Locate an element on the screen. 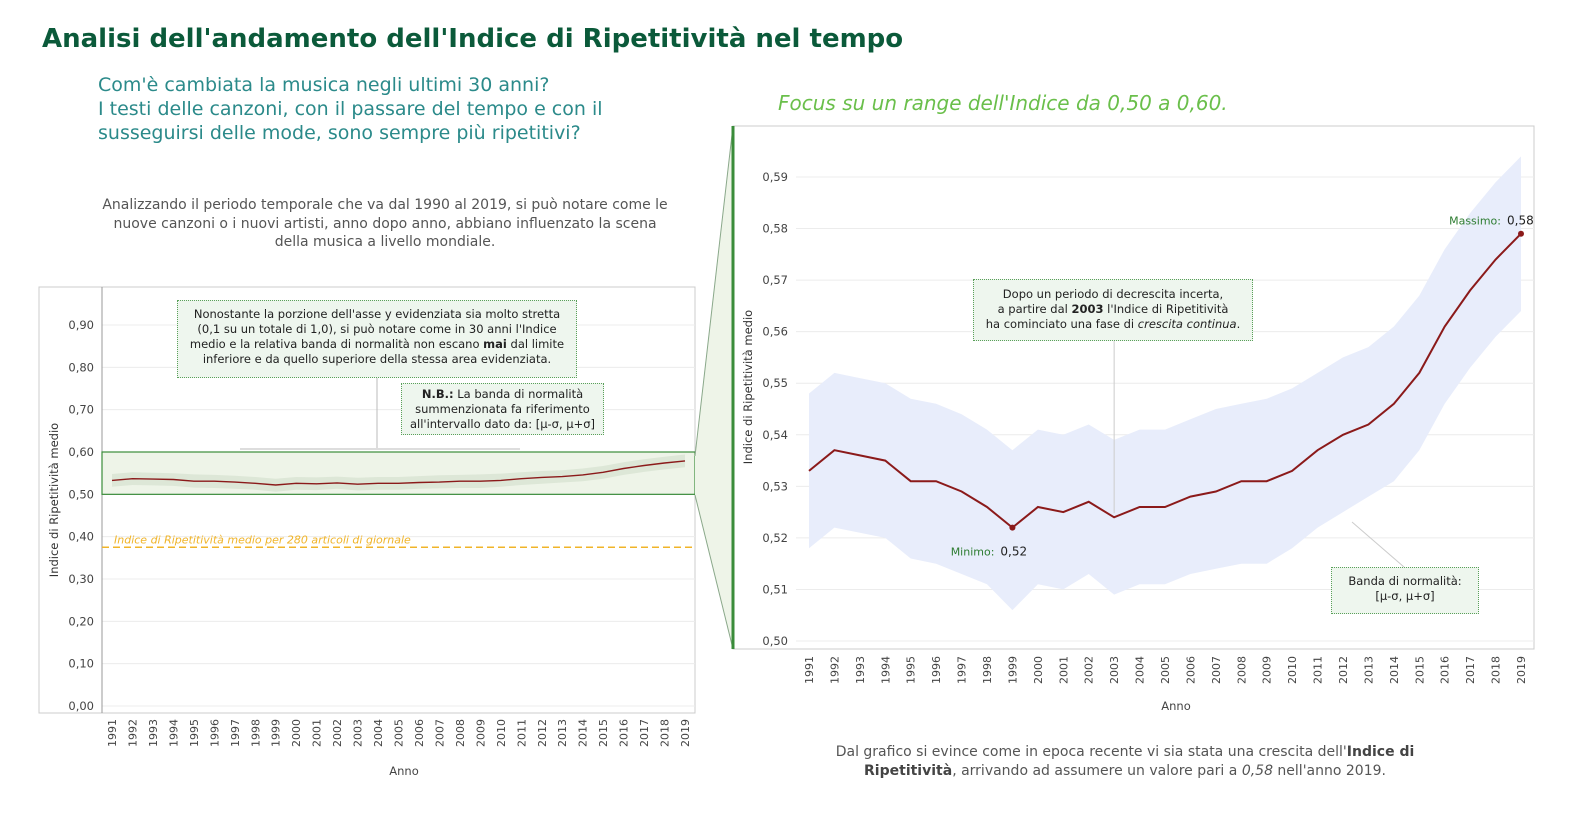 The height and width of the screenshot is (820, 1577). right-x-tick-label: 2015 is located at coordinates (1419, 670).